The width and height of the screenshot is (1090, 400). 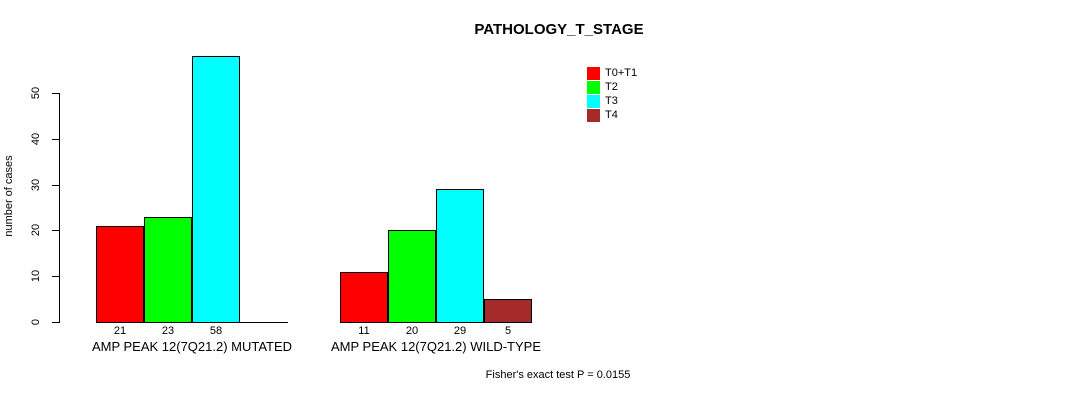 What do you see at coordinates (120, 274) in the screenshot?
I see `bar-T0+T1-group1` at bounding box center [120, 274].